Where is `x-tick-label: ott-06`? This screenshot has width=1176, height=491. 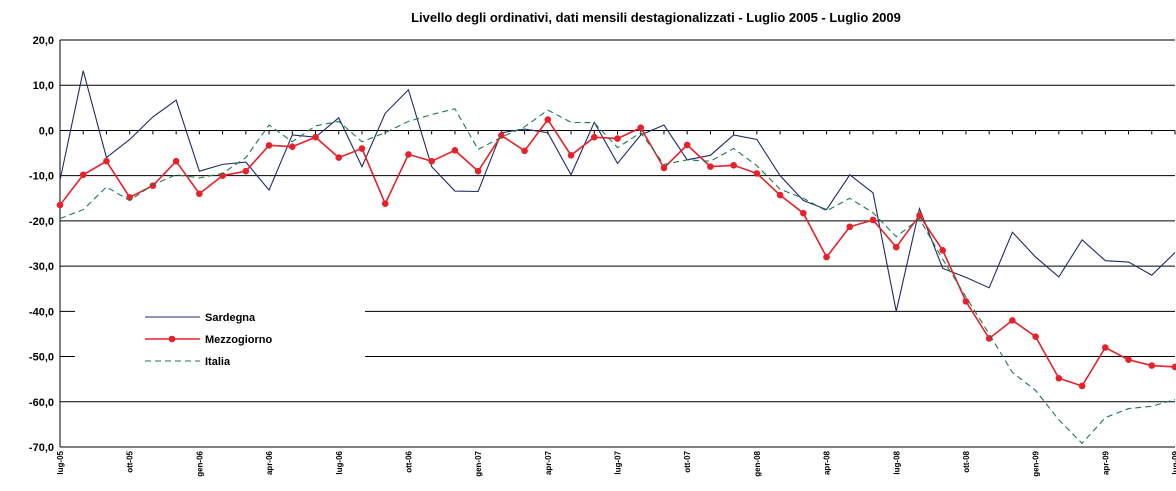 x-tick-label: ott-06 is located at coordinates (408, 461).